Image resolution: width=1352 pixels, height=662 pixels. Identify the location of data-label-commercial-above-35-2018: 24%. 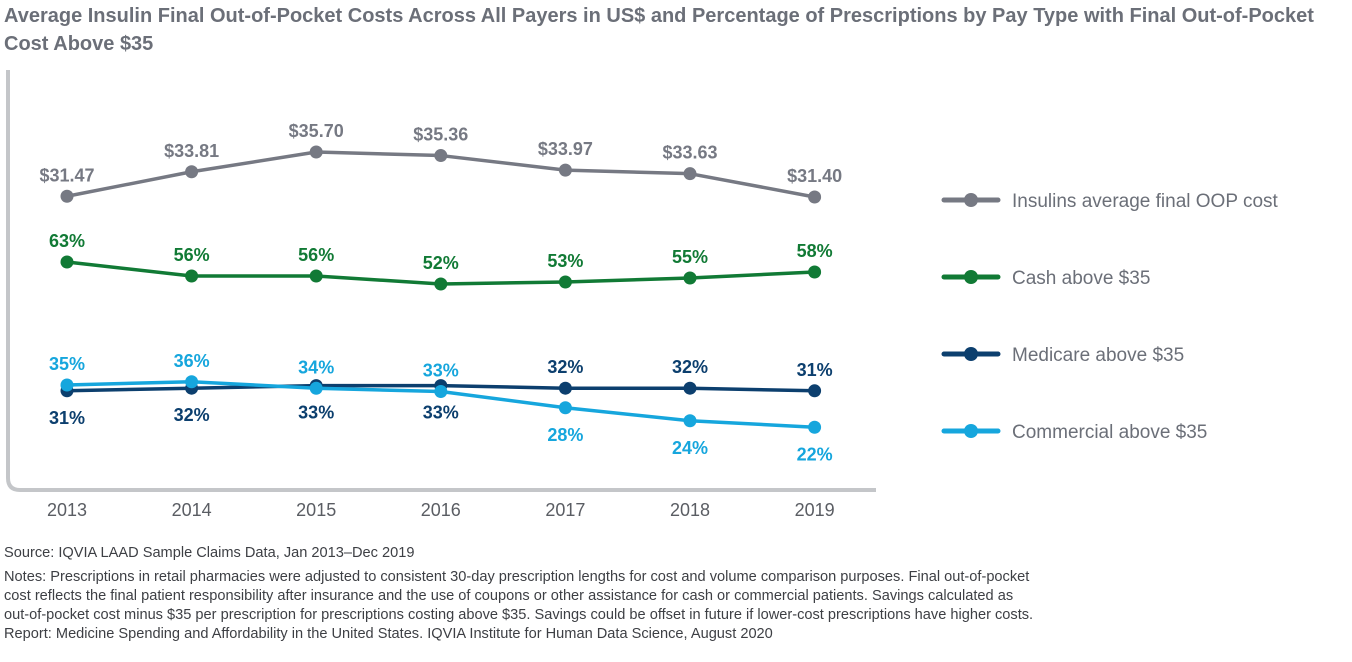
(690, 448).